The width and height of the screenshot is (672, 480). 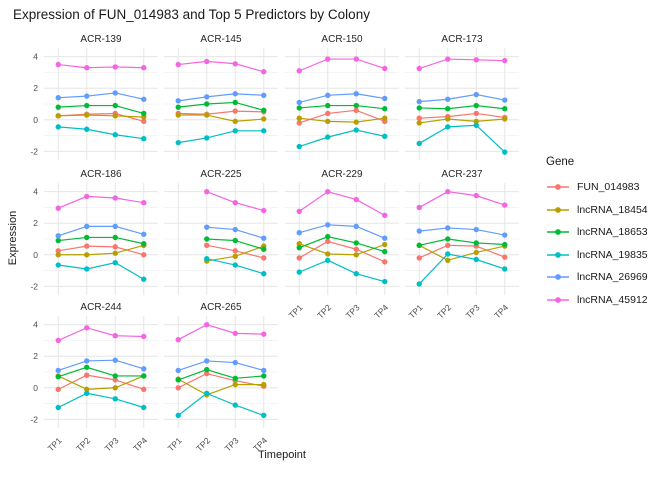 I want to click on facet-strip-label: ACR-186, so click(x=101, y=174).